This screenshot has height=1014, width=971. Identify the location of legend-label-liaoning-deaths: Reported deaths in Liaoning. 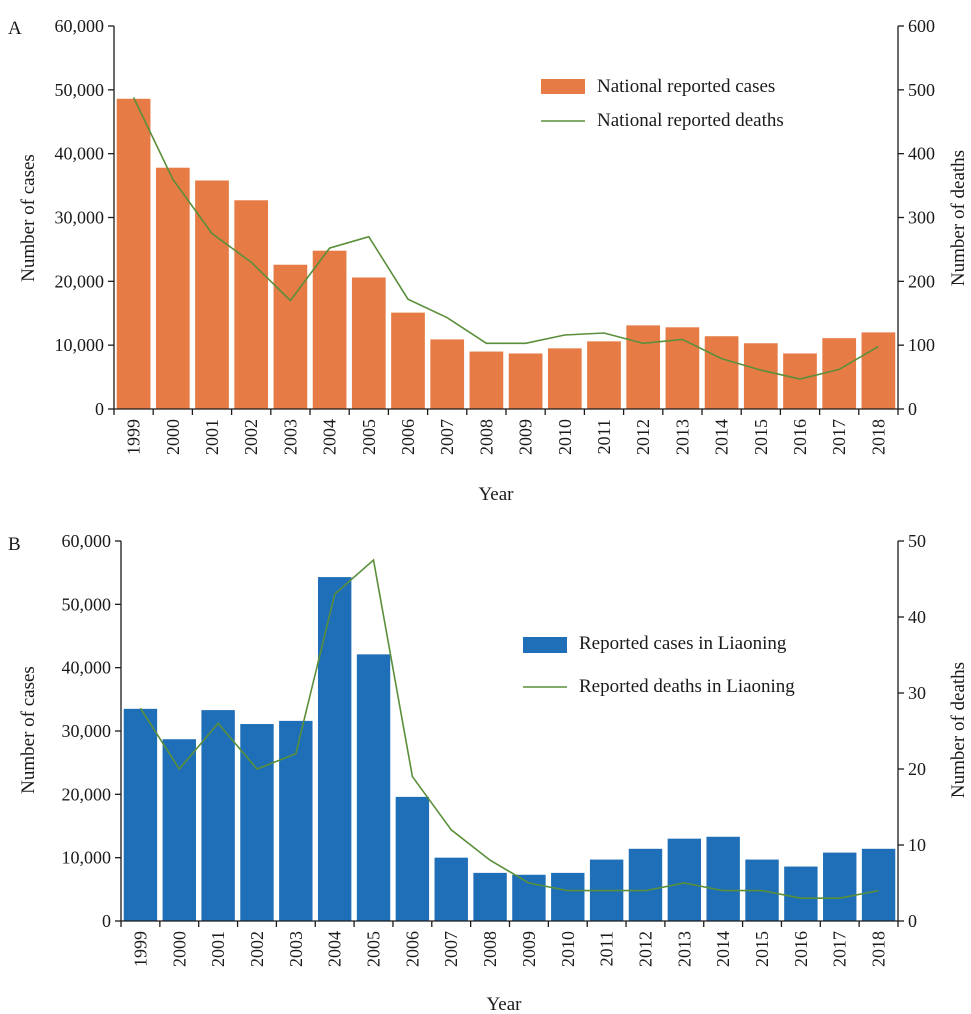
(687, 686).